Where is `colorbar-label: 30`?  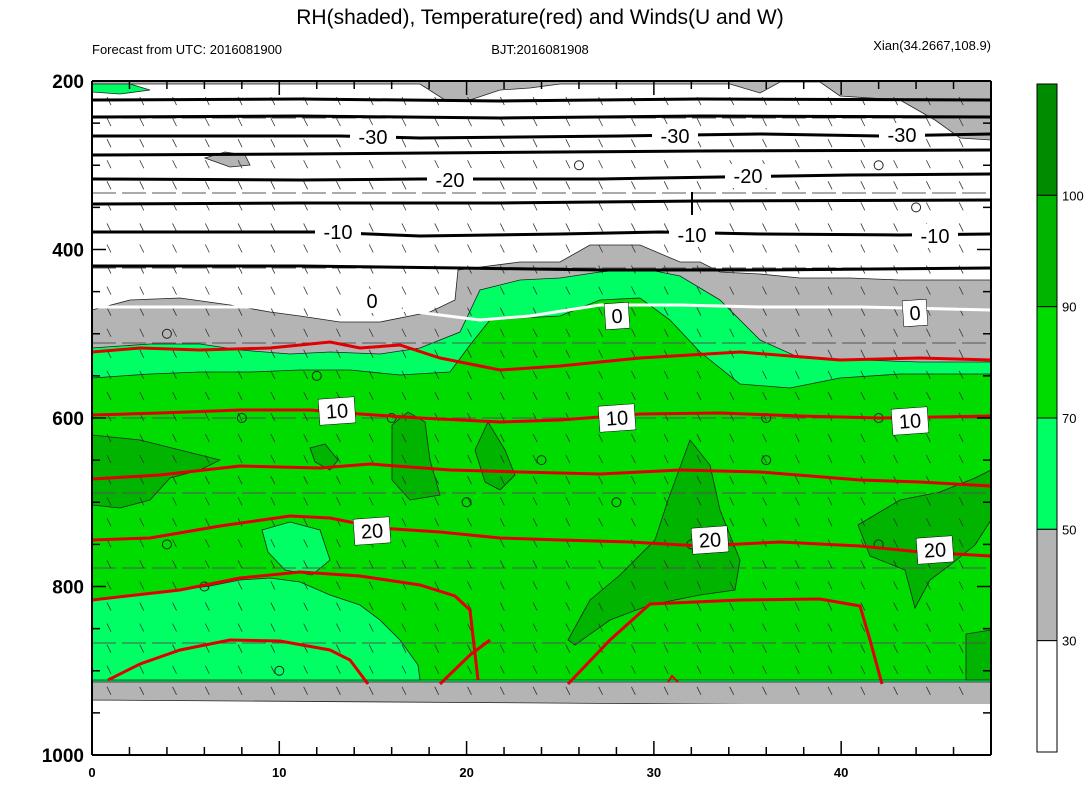
colorbar-label: 30 is located at coordinates (1069, 641).